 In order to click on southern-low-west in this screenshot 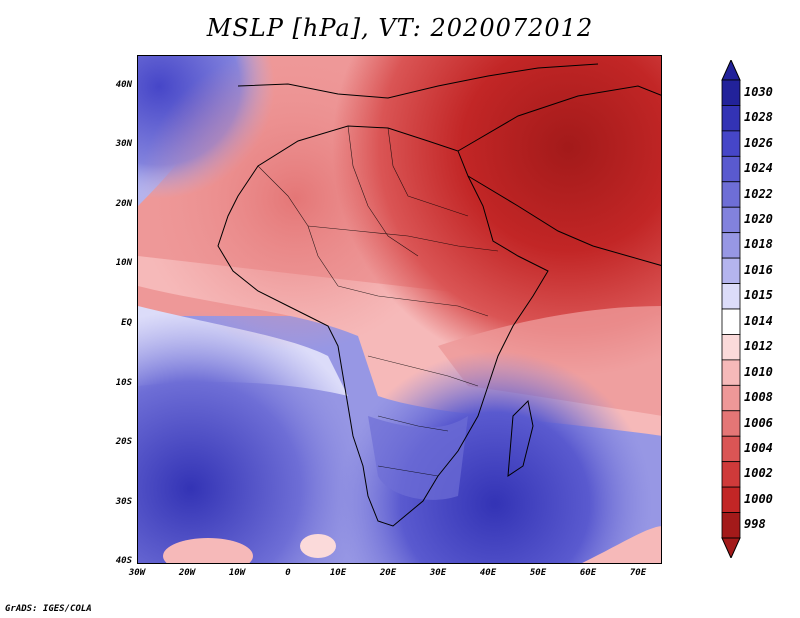, I will do `click(208, 550)`.